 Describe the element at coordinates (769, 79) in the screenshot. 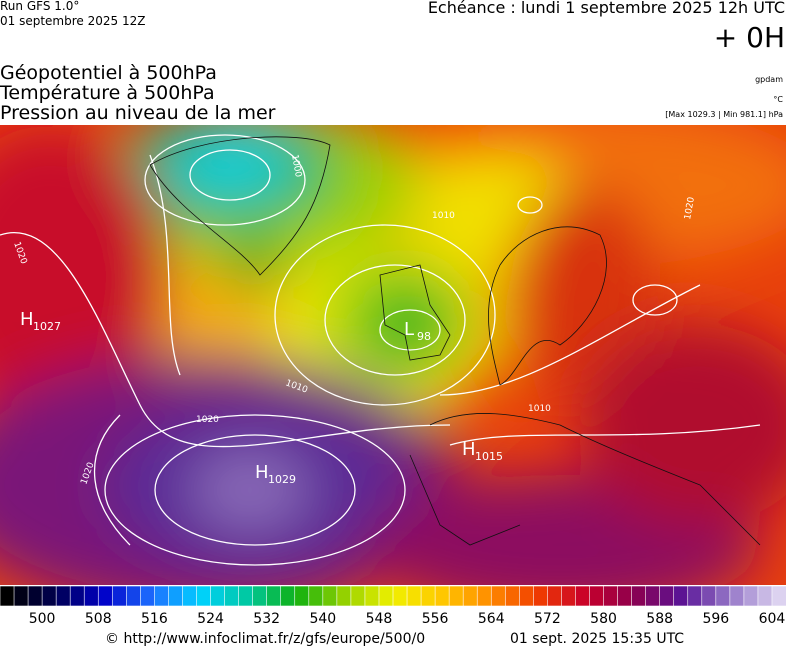

I see `unit: gpdam` at that location.